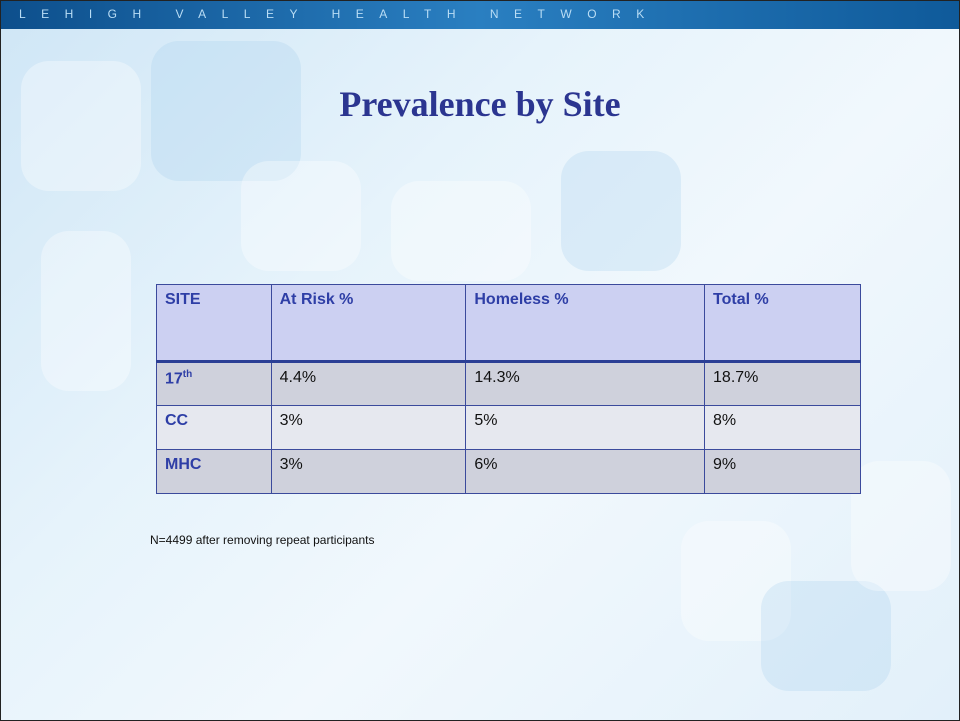 The height and width of the screenshot is (721, 960). What do you see at coordinates (480, 104) in the screenshot?
I see `slide-title: Prevalence by Site` at bounding box center [480, 104].